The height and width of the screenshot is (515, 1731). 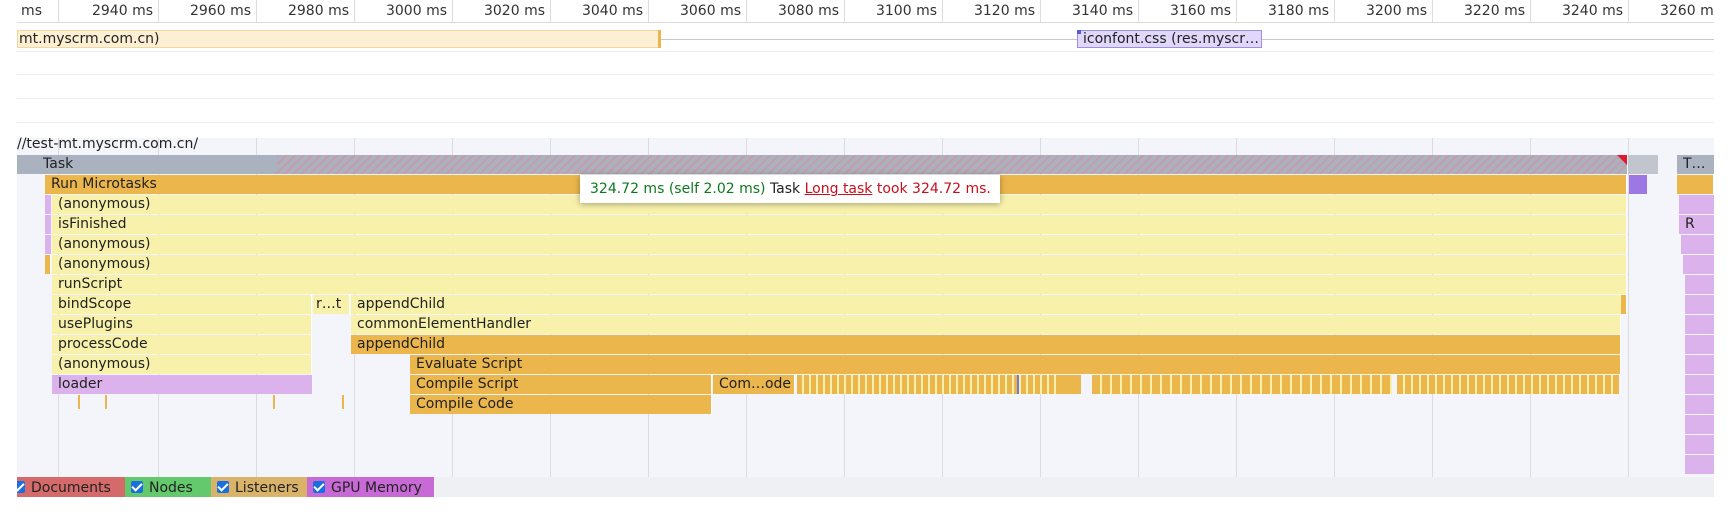 What do you see at coordinates (182, 384) in the screenshot?
I see `loader-bar: loader` at bounding box center [182, 384].